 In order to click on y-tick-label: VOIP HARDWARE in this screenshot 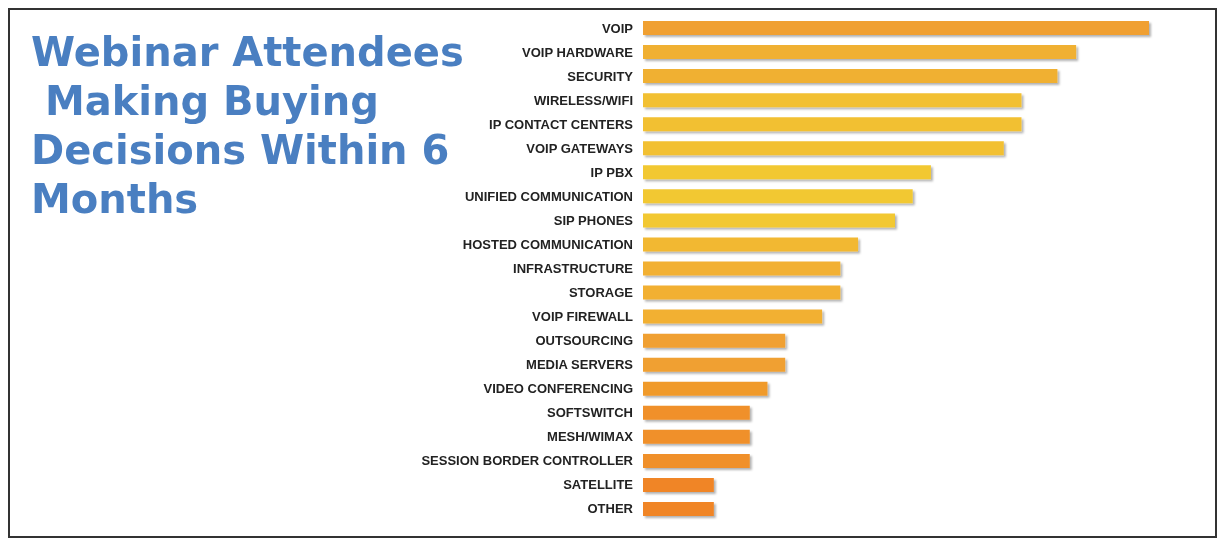, I will do `click(578, 52)`.